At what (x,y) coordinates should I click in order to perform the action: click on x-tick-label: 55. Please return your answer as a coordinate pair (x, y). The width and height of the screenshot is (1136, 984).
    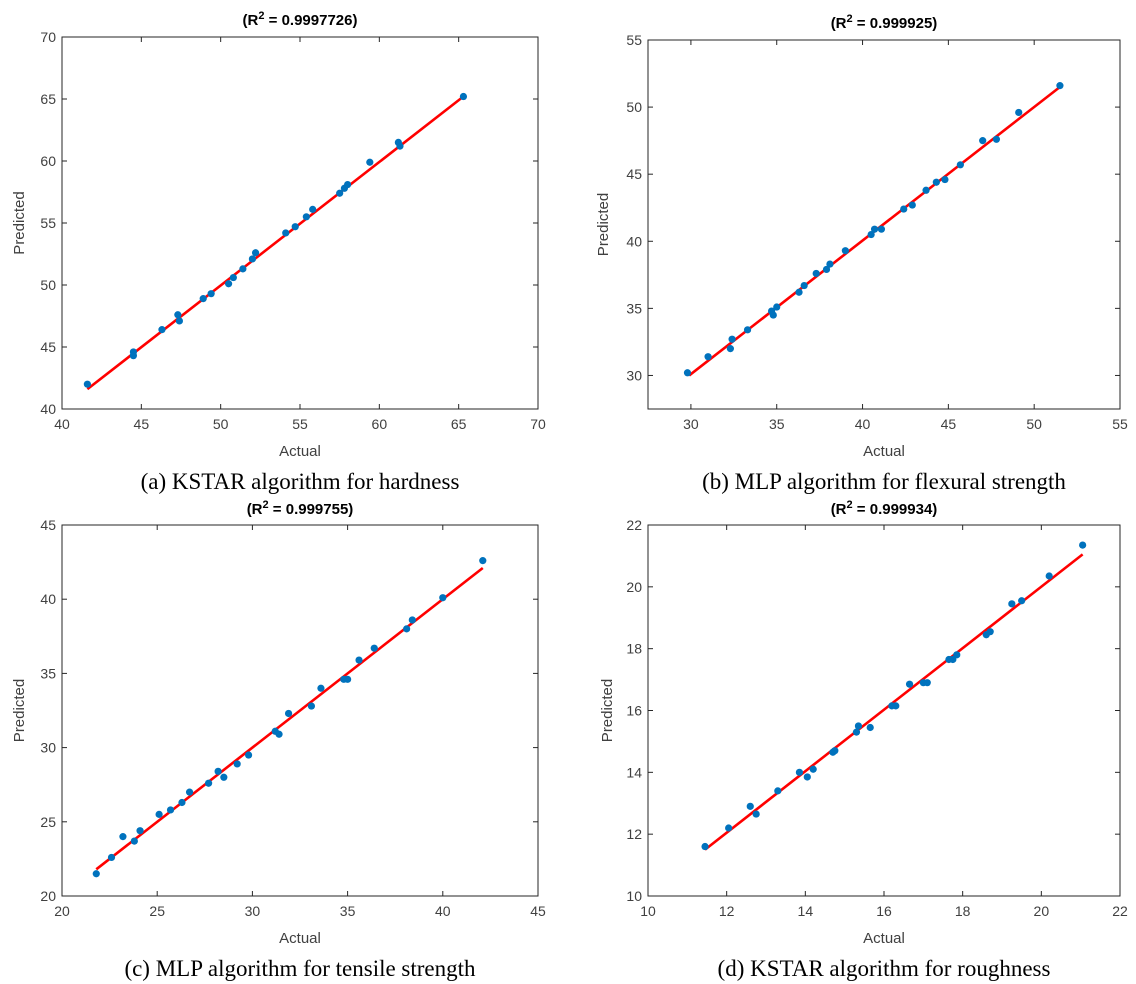
    Looking at the image, I should click on (300, 424).